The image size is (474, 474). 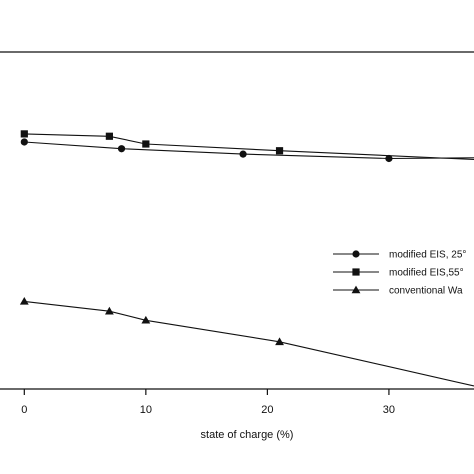 I want to click on series-circle, so click(x=247, y=150).